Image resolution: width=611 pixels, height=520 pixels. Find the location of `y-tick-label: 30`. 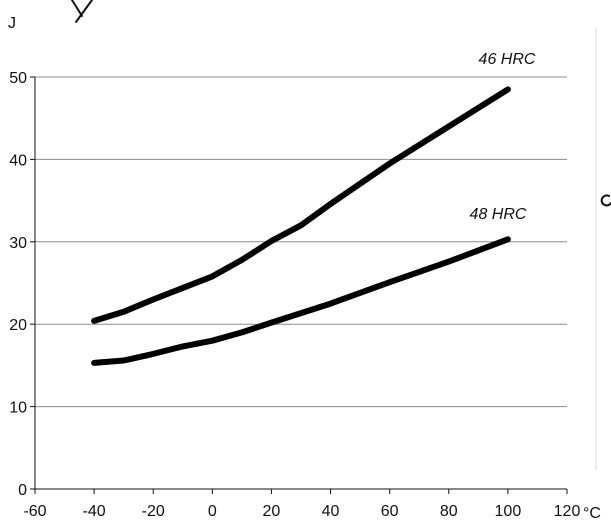

y-tick-label: 30 is located at coordinates (18, 243).